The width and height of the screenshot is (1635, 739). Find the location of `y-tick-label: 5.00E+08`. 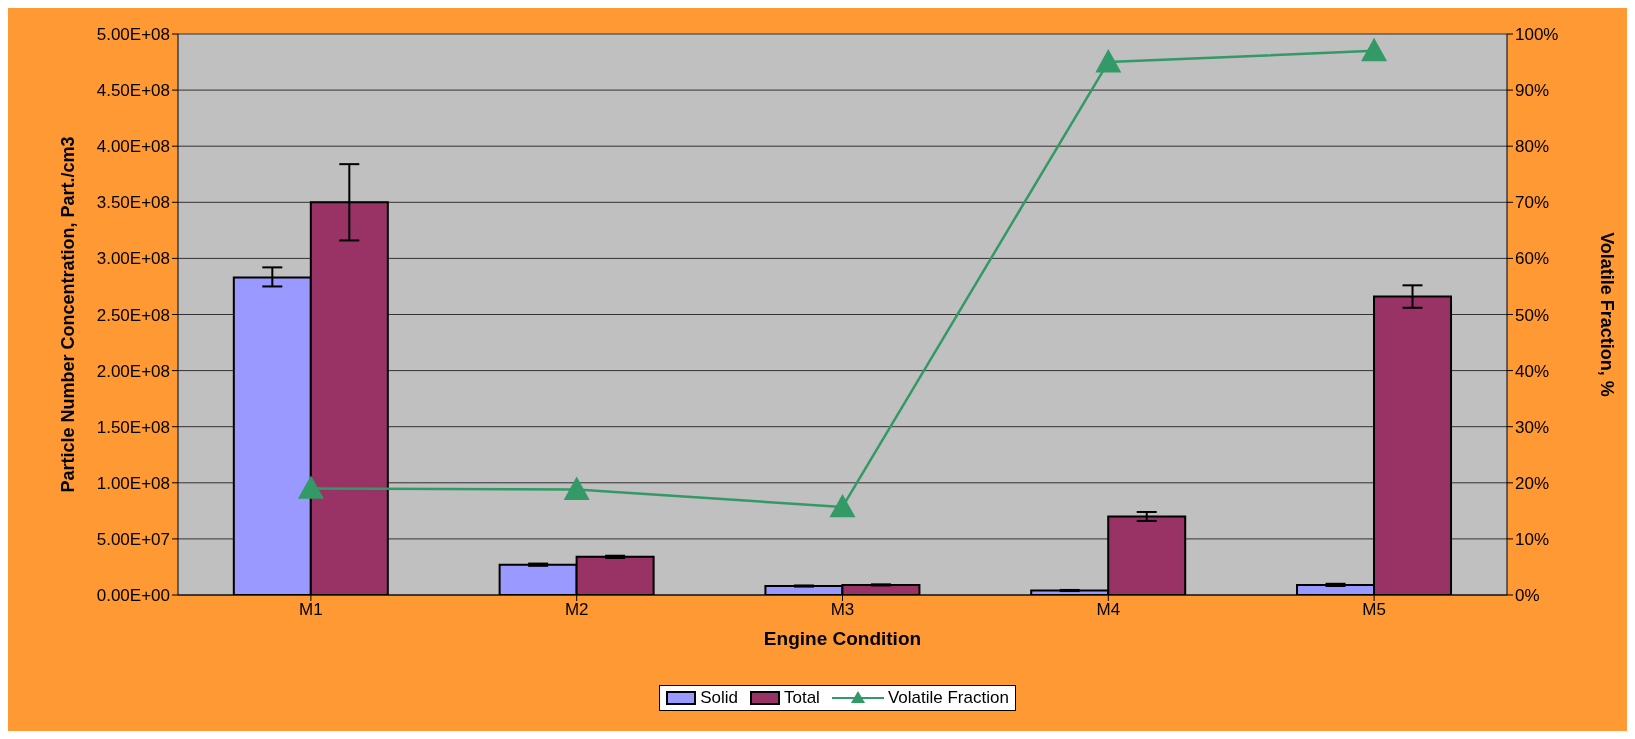

y-tick-label: 5.00E+08 is located at coordinates (133, 35).